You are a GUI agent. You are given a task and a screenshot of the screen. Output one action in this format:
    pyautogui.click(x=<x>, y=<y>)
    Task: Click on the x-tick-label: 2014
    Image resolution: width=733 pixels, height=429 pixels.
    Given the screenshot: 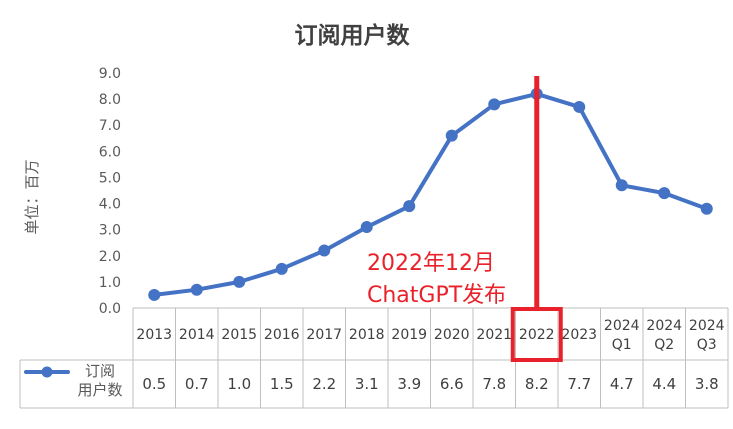 What is the action you would take?
    pyautogui.click(x=197, y=335)
    